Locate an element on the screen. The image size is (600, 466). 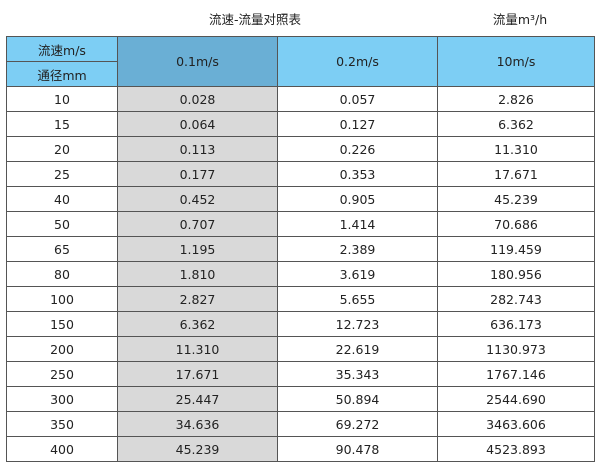
diameter-cell: 80 is located at coordinates (62, 274).